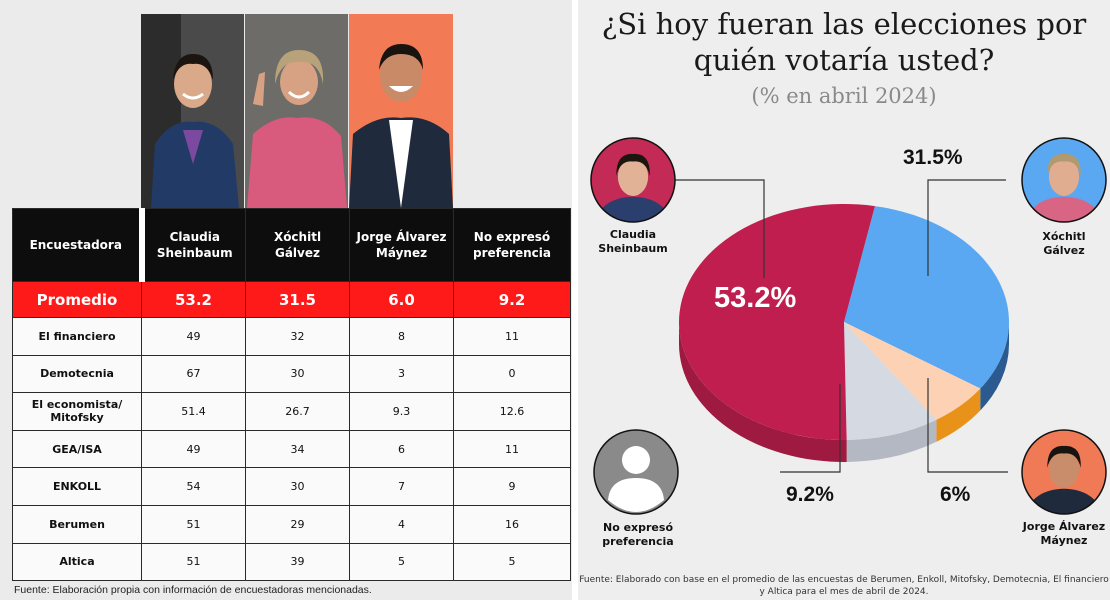 This screenshot has width=1110, height=600. Describe the element at coordinates (77, 486) in the screenshot. I see `pollster-name: ENKOLL` at that location.